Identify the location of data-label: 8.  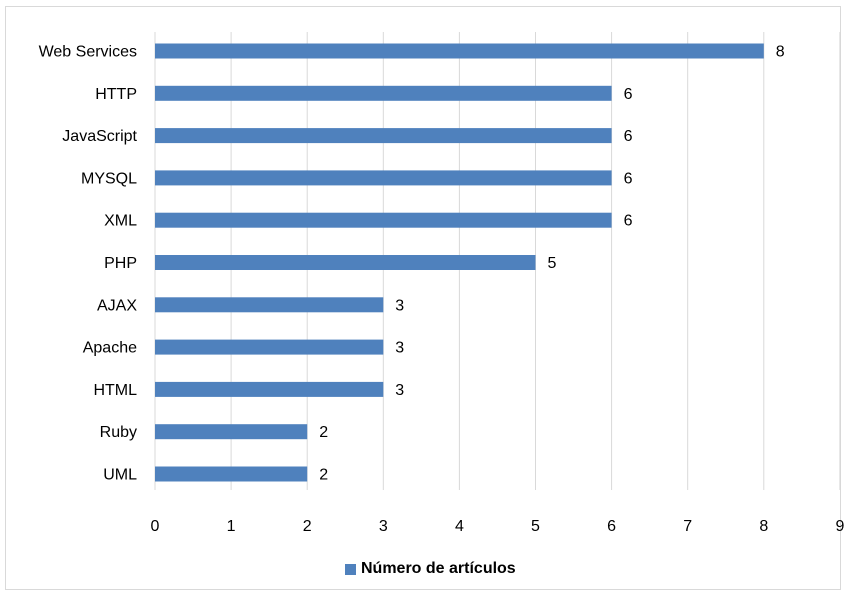
(780, 52).